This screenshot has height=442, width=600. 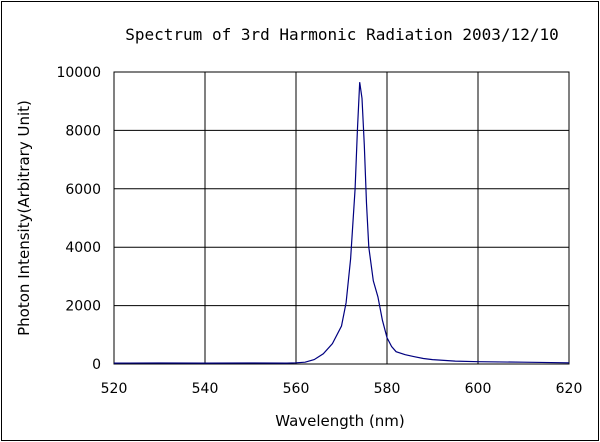 What do you see at coordinates (78, 73) in the screenshot?
I see `y-tick-label: 10000` at bounding box center [78, 73].